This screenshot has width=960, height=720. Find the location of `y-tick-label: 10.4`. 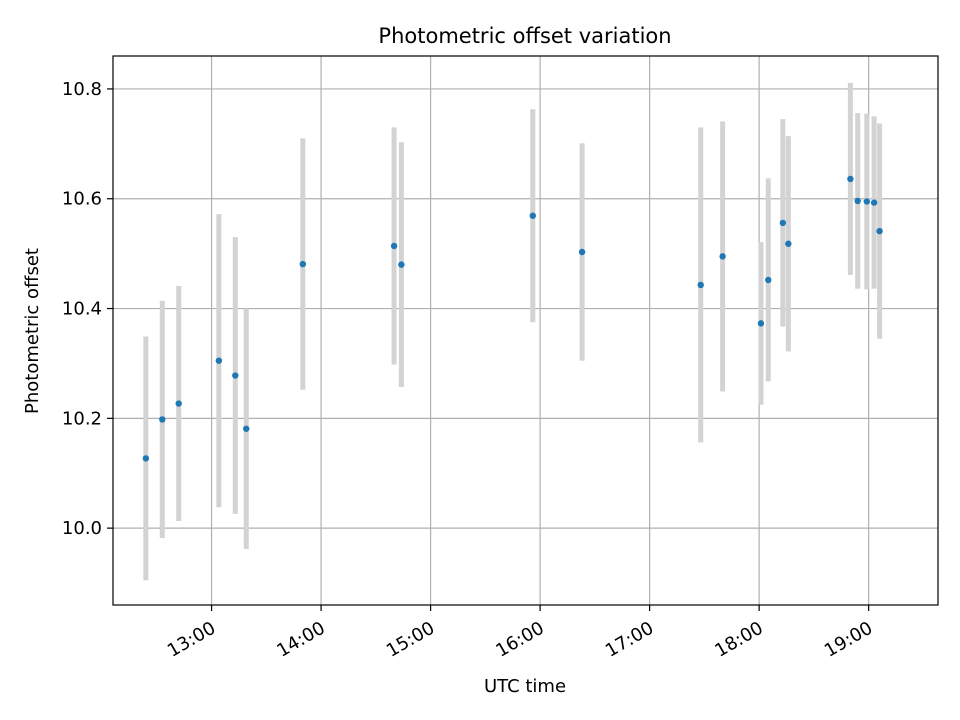

y-tick-label: 10.4 is located at coordinates (82, 309).